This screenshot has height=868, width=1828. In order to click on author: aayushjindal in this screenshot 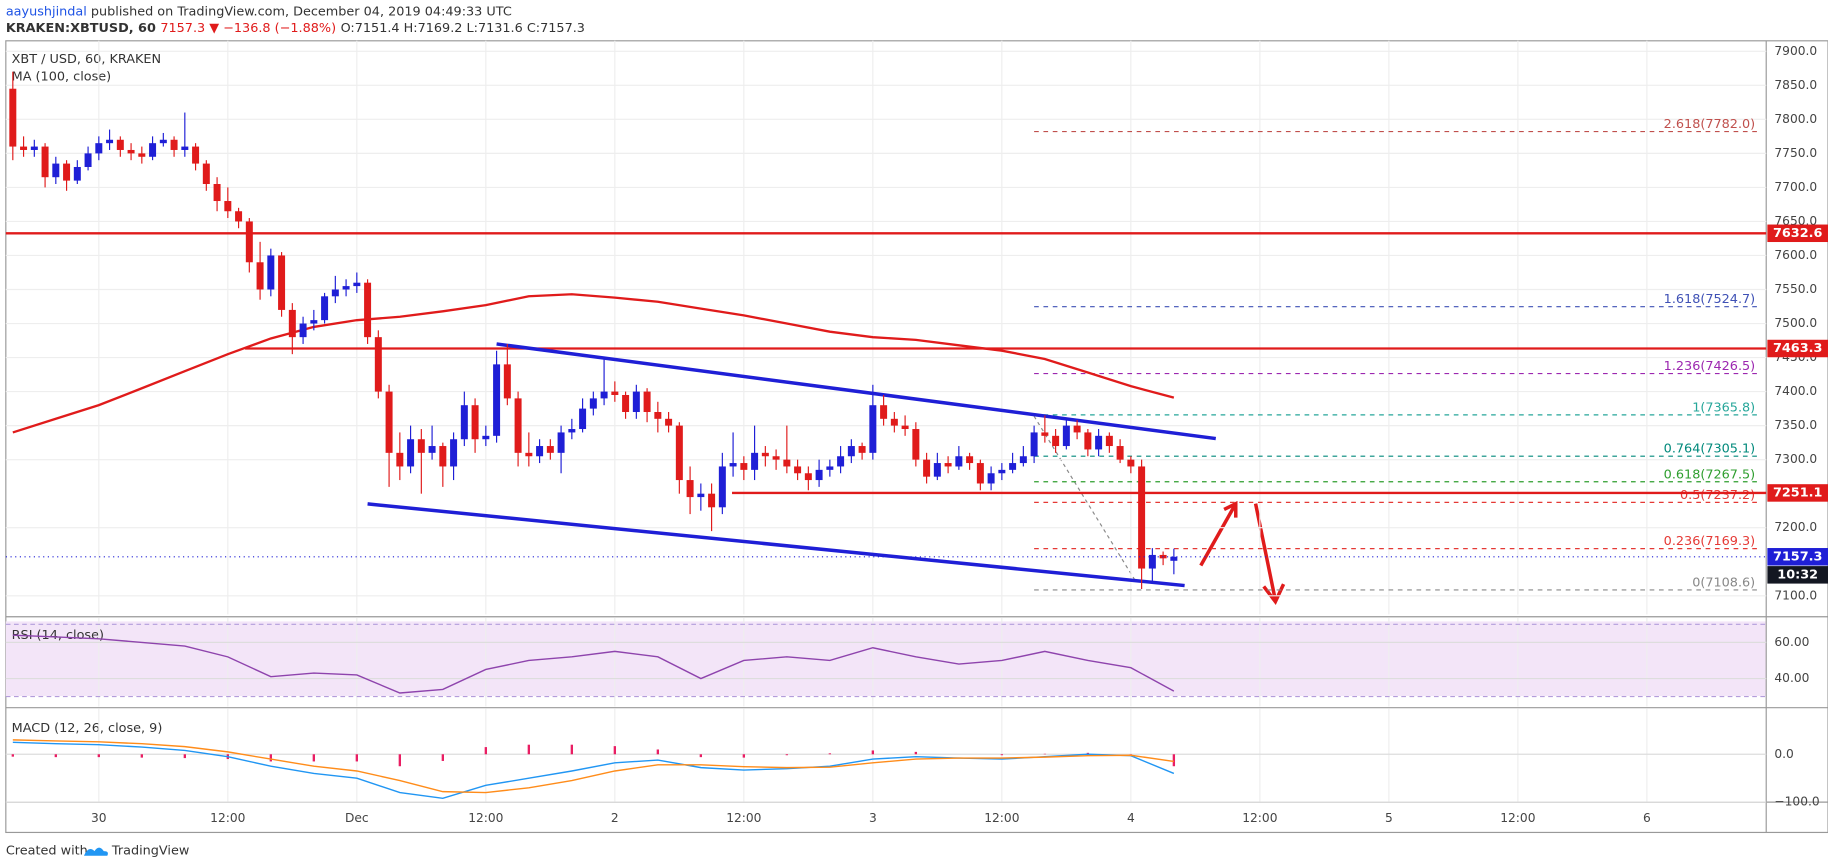, I will do `click(46, 11)`.